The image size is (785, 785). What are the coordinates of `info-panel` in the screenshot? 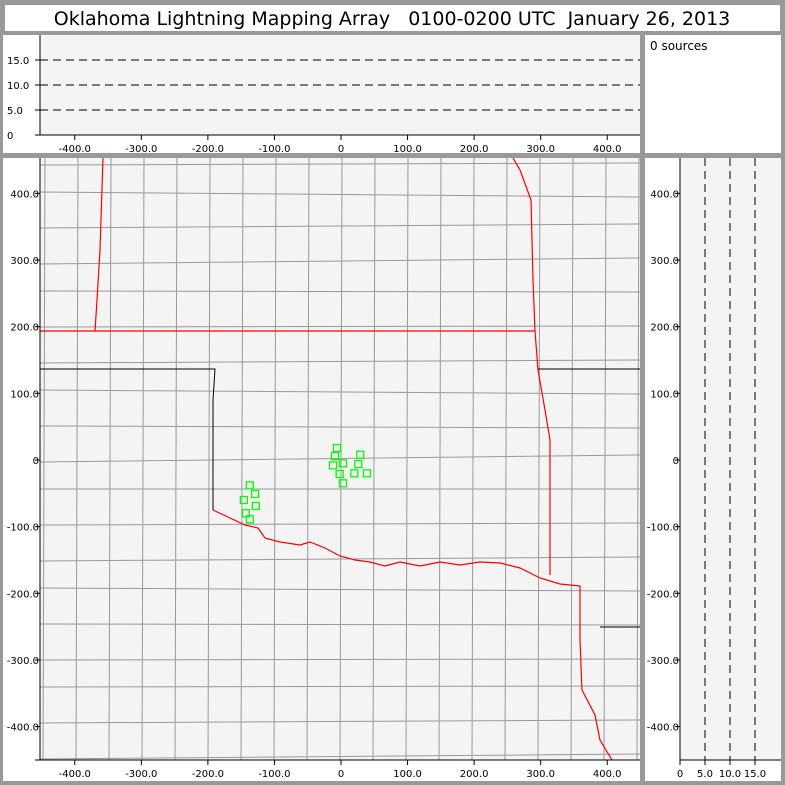 It's located at (713, 94).